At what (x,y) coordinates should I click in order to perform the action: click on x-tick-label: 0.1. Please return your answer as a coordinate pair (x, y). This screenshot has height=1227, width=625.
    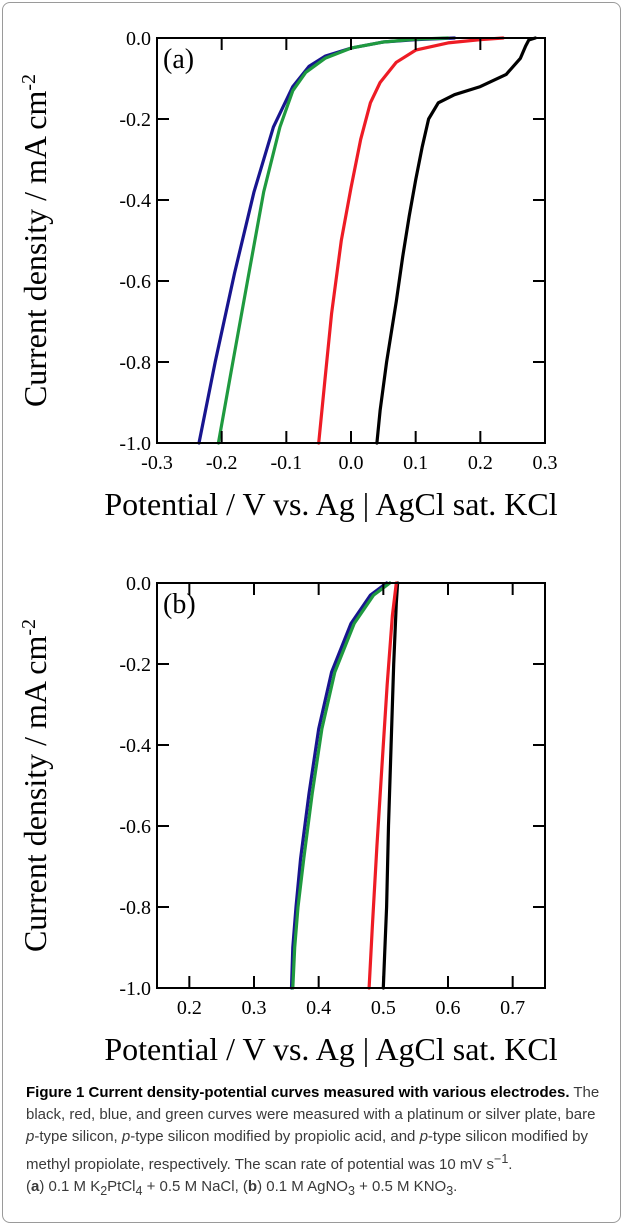
    Looking at the image, I should click on (415, 463).